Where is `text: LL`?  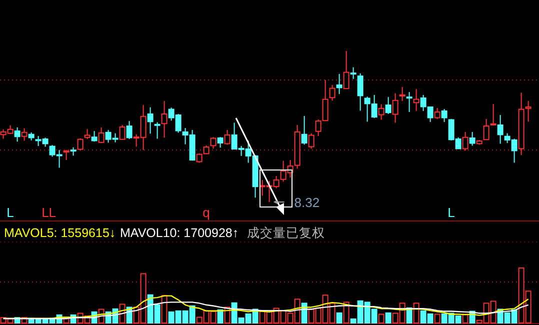
text: LL is located at coordinates (49, 212).